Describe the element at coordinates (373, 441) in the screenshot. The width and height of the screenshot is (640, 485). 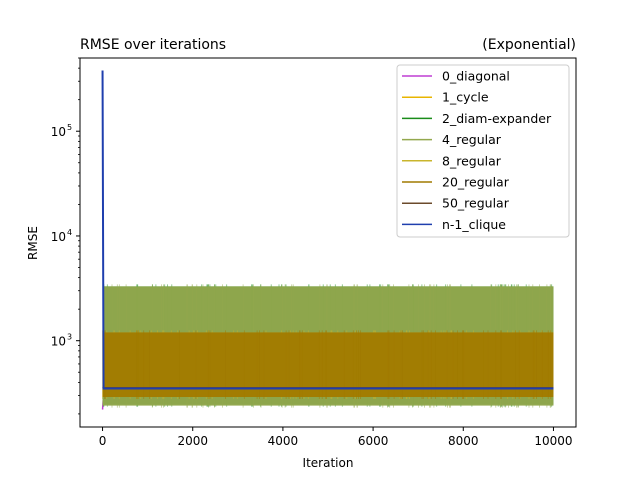
I see `x-tick-label: 6000` at that location.